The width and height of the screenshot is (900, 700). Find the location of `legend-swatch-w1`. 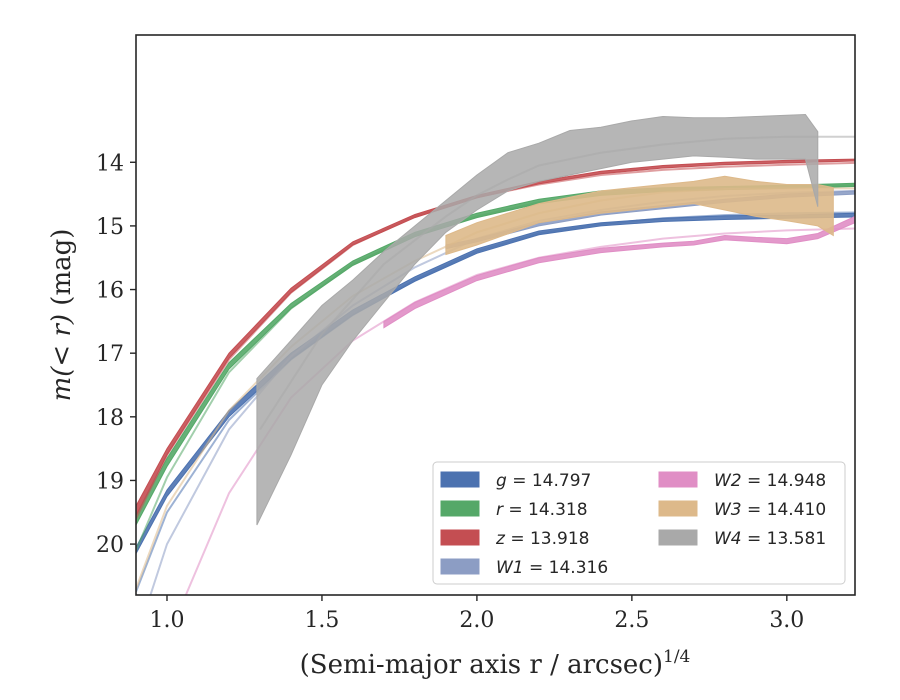

legend-swatch-w1 is located at coordinates (460, 566).